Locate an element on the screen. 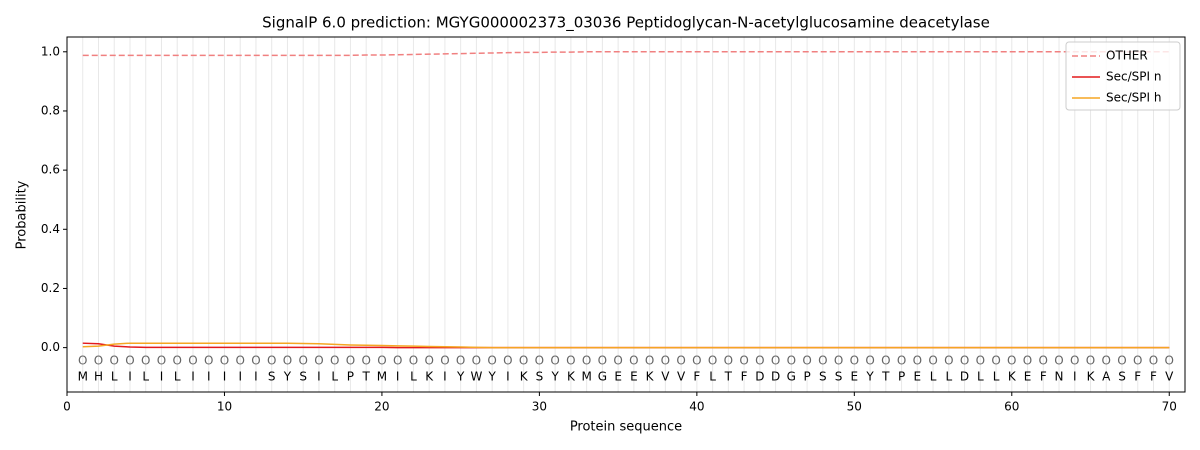 The height and width of the screenshot is (450, 1200). legend-box is located at coordinates (1123, 76).